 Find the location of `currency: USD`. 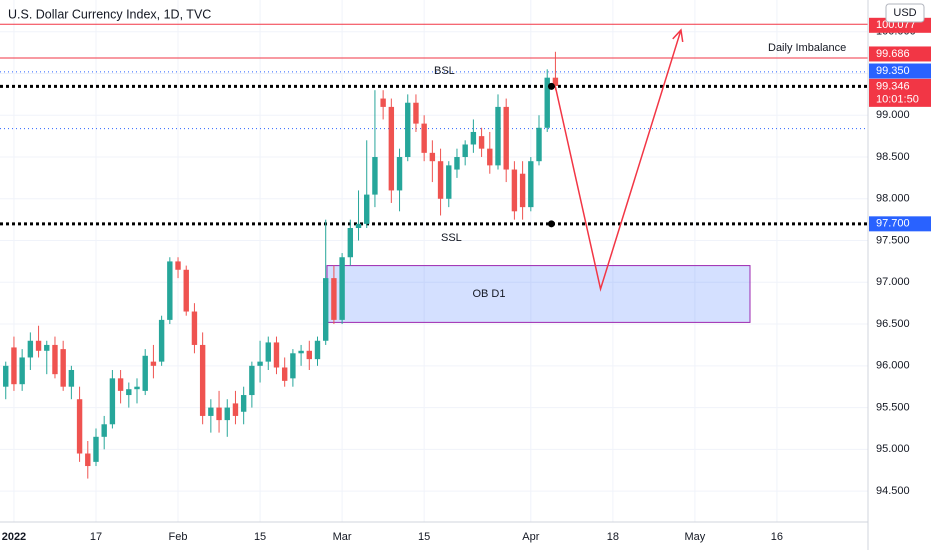

currency: USD is located at coordinates (904, 13).